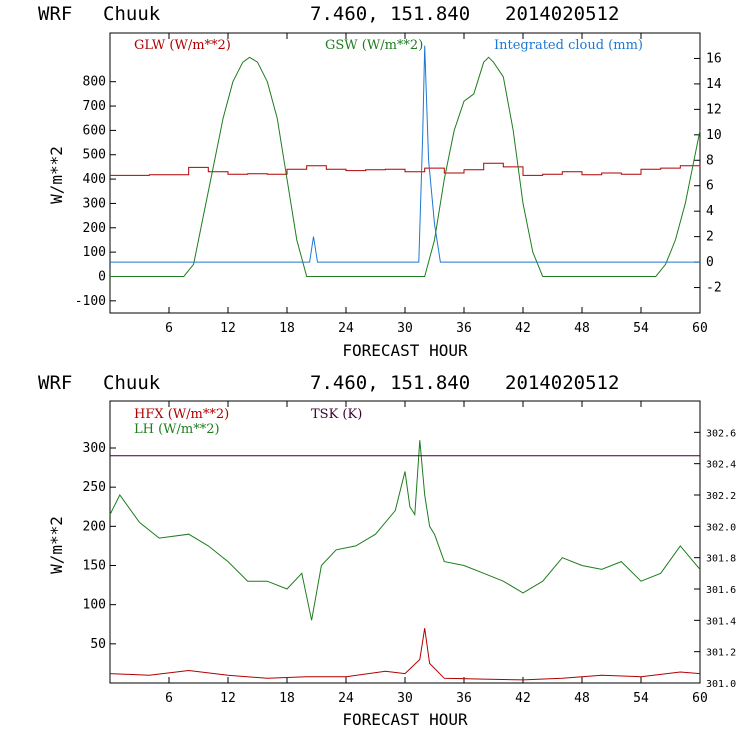 The width and height of the screenshot is (740, 740). I want to click on chart2-location-label: Chuuk, so click(132, 383).